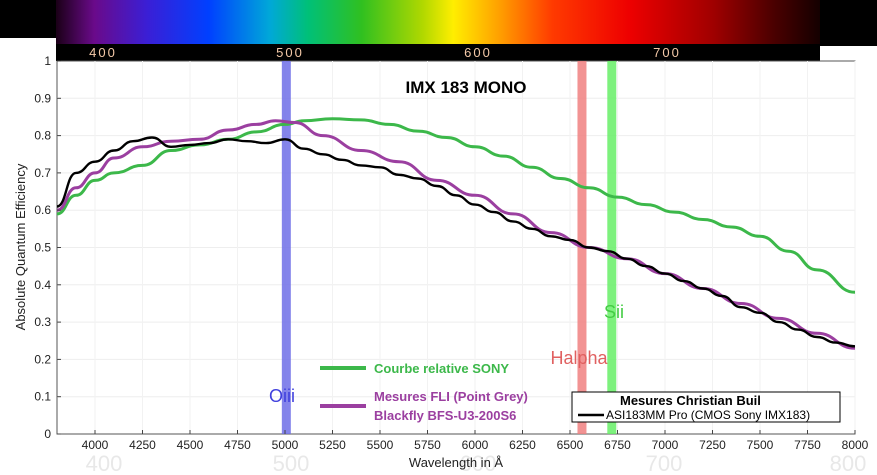 This screenshot has height=475, width=877. What do you see at coordinates (190, 445) in the screenshot?
I see `x-tick-label: 4500` at bounding box center [190, 445].